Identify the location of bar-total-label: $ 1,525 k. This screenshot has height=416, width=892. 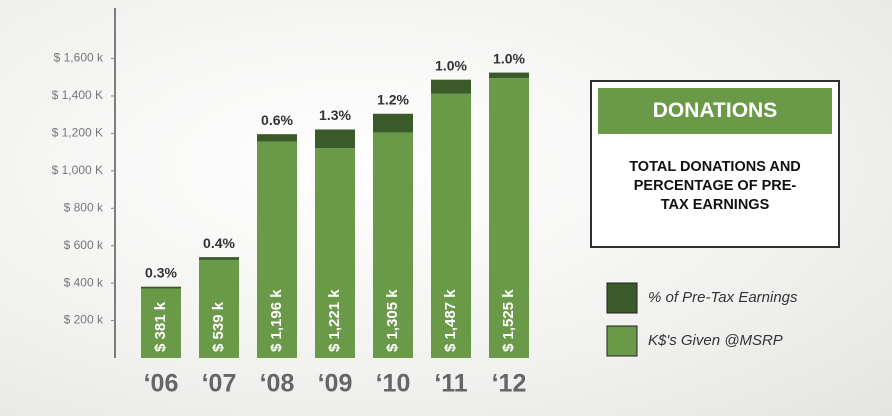
(508, 320).